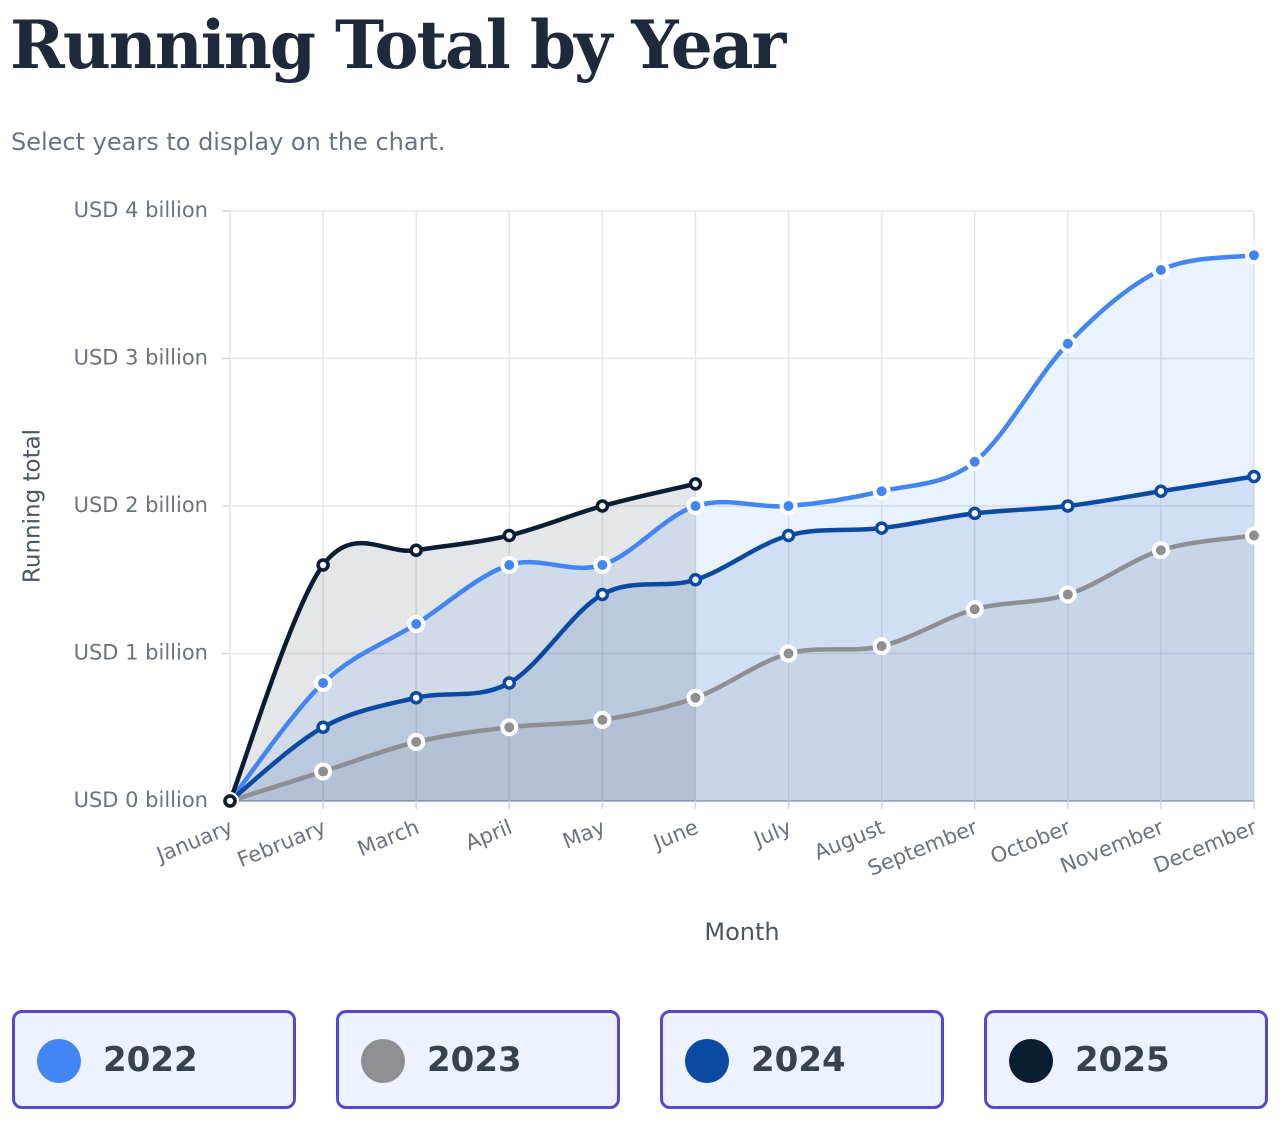 The image size is (1285, 1125). Describe the element at coordinates (674, 835) in the screenshot. I see `x-tick-label: June` at that location.